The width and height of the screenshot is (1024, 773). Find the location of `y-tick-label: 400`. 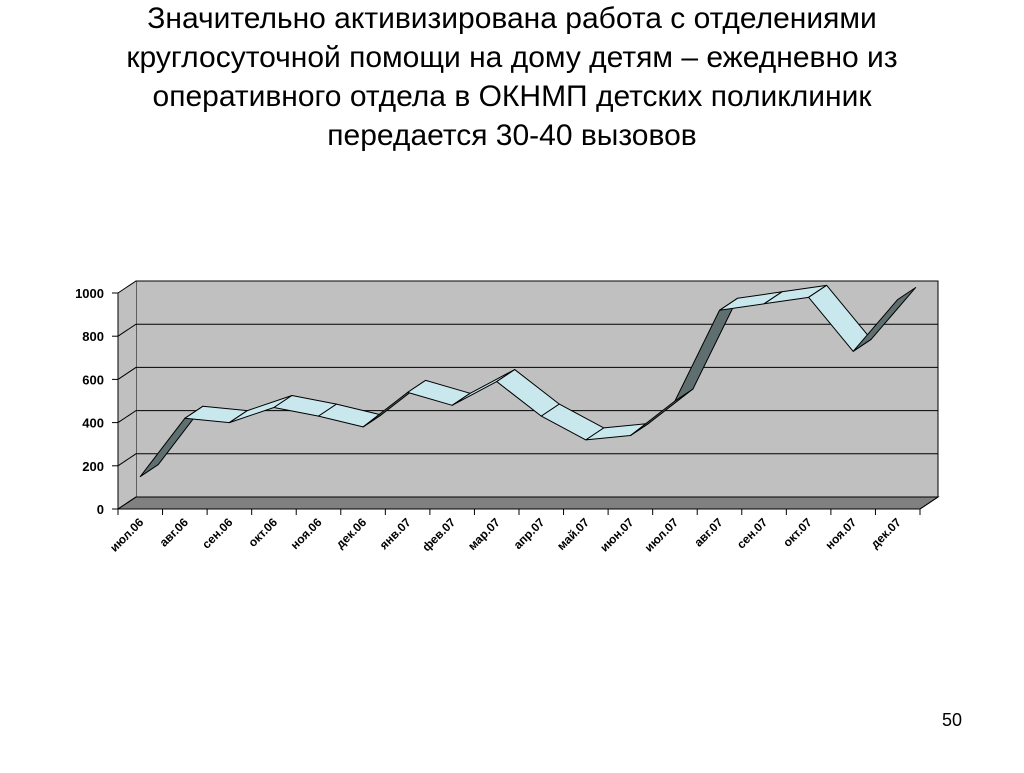

y-tick-label: 400 is located at coordinates (93, 423).